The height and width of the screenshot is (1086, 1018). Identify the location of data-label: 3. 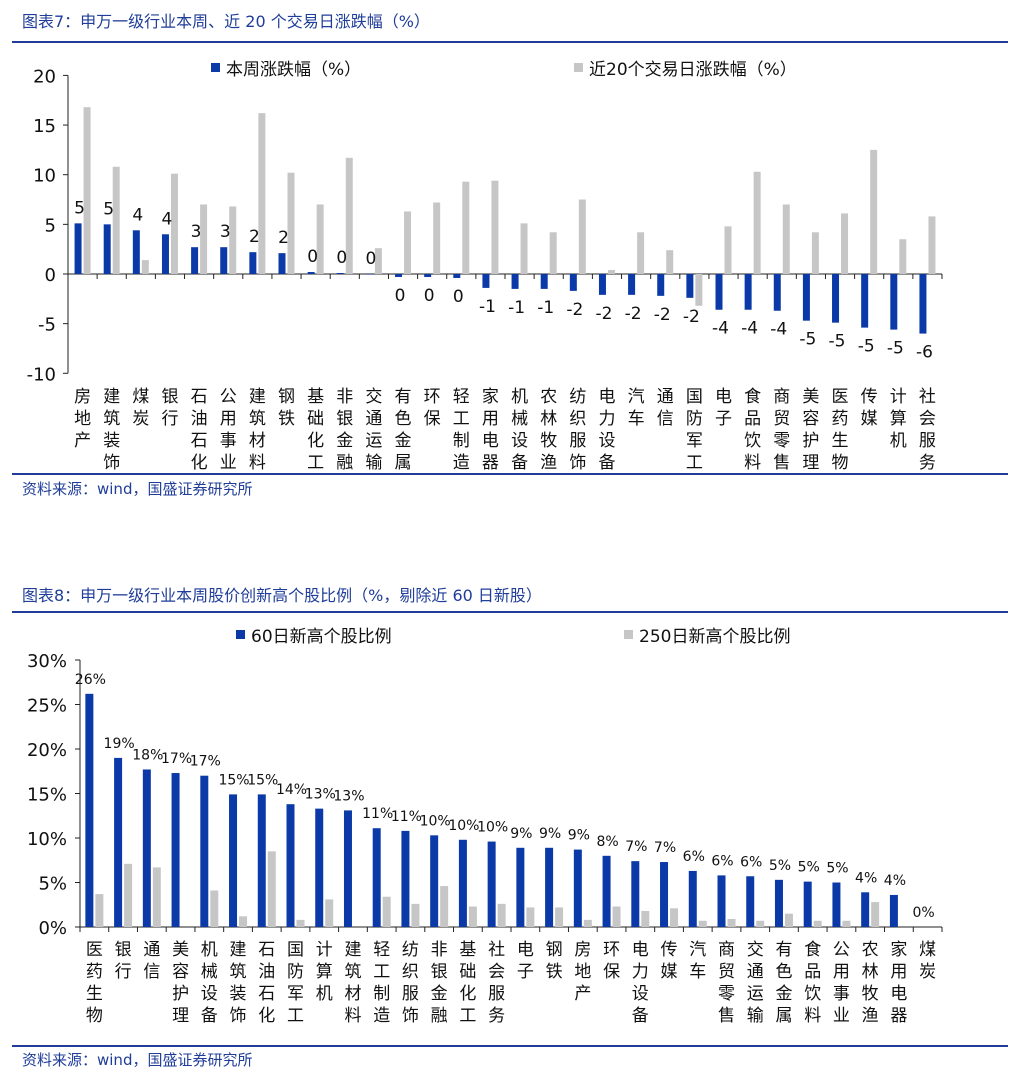
(196, 232).